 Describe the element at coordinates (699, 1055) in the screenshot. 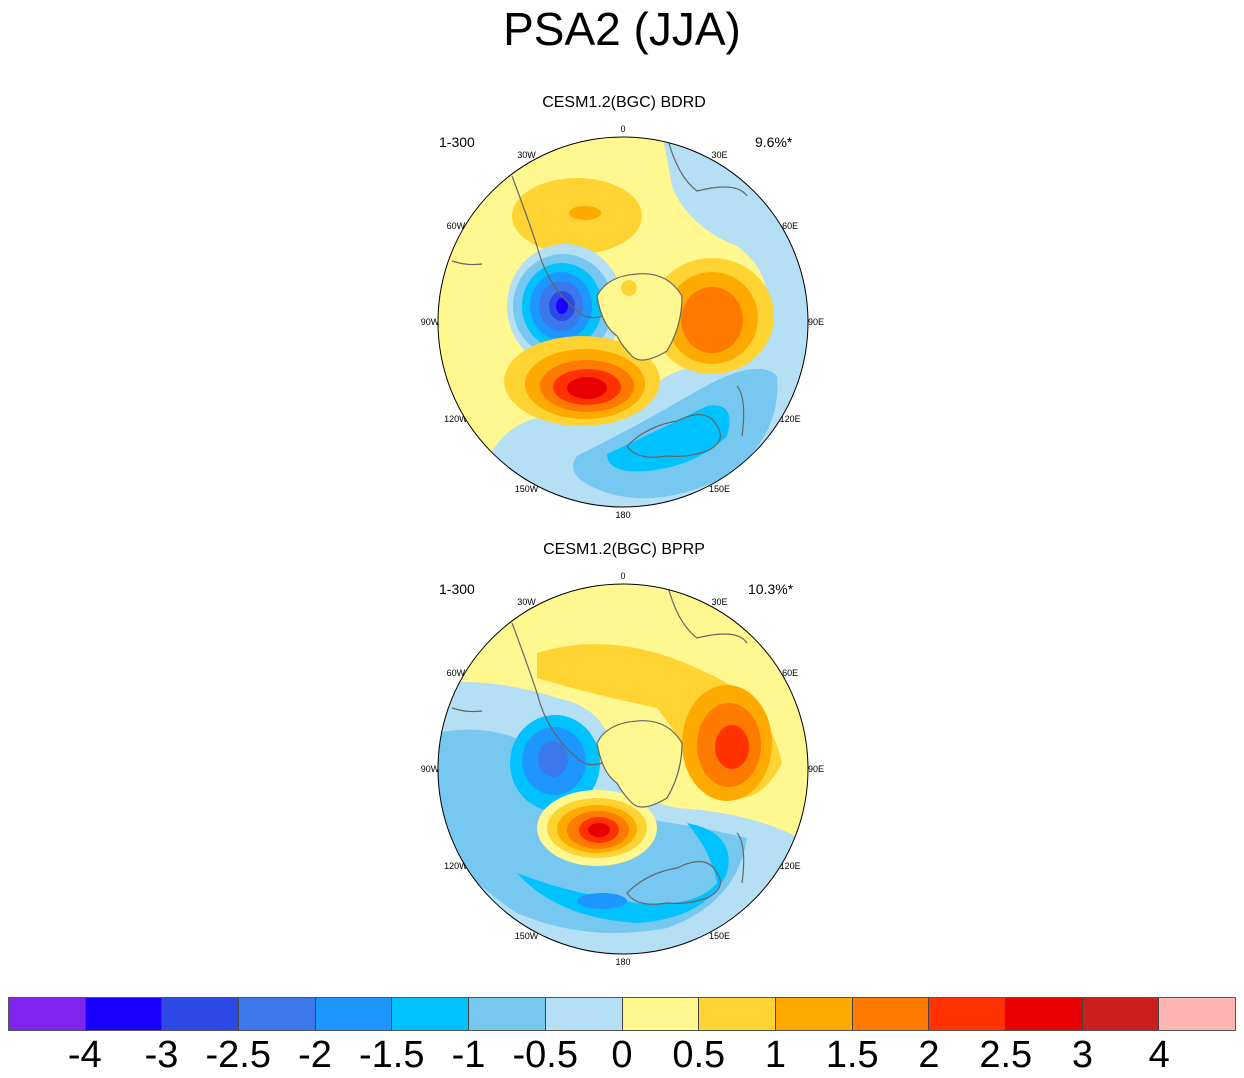

I see `colorbar-tick-label: 0.5` at that location.